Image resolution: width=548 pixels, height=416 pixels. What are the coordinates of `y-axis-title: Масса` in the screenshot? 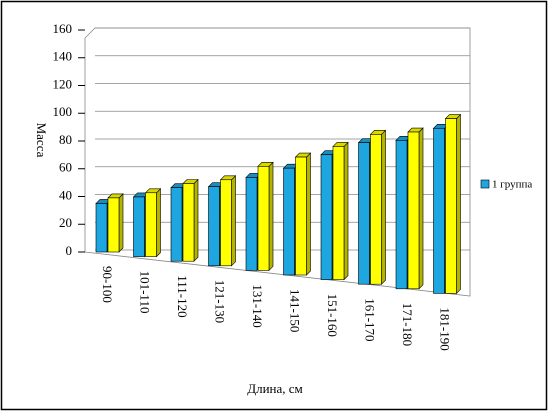 It's located at (41, 140).